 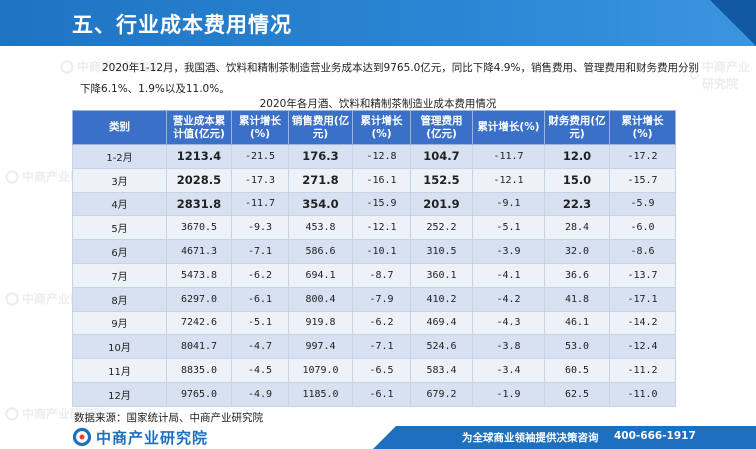 What do you see at coordinates (119, 204) in the screenshot?
I see `month-cell: 4月` at bounding box center [119, 204].